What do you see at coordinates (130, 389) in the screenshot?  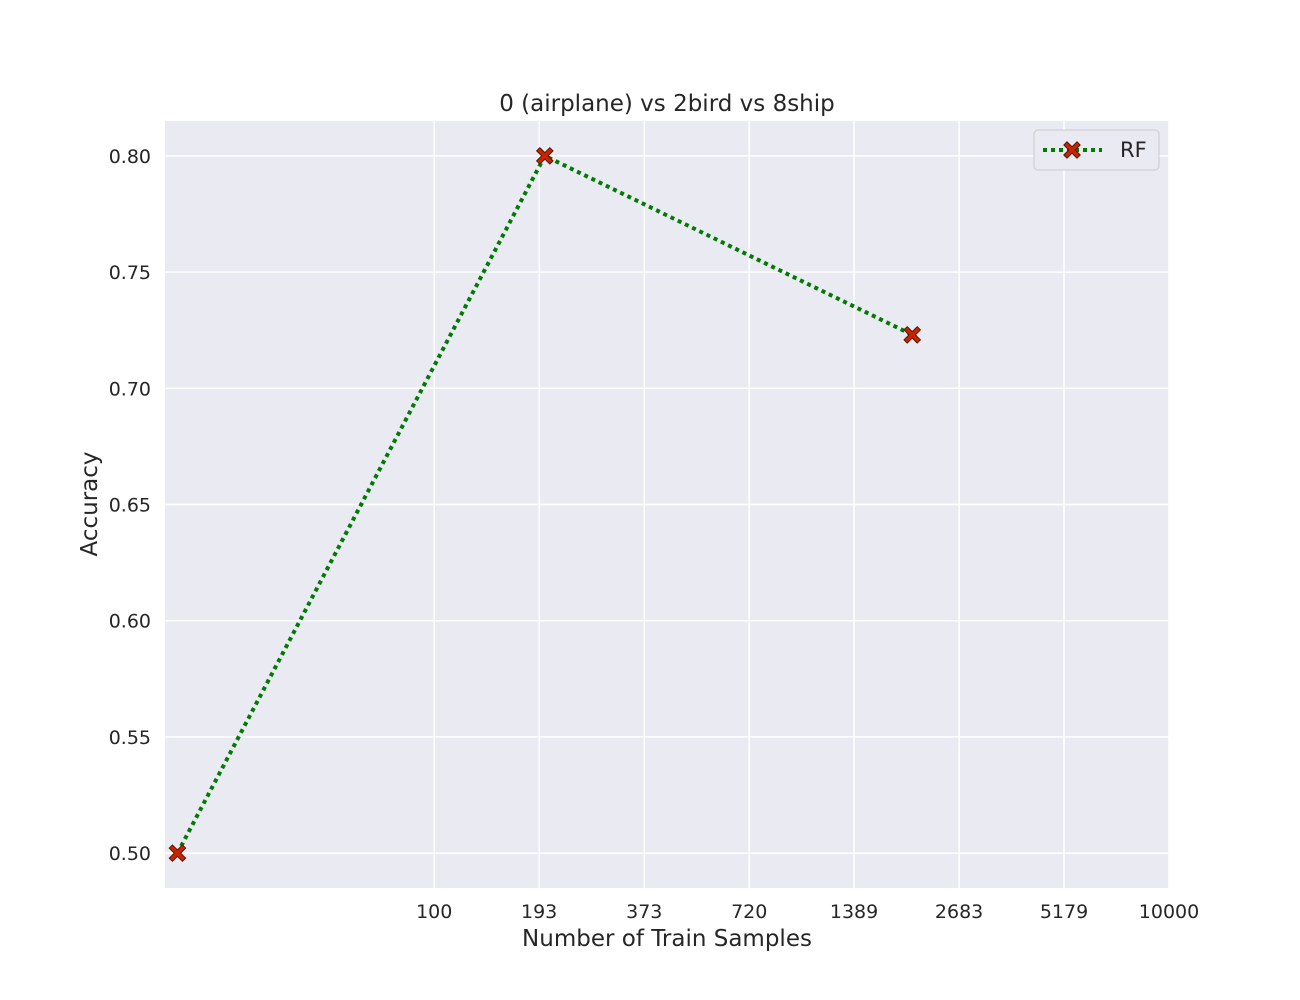 I see `y-tick-label: 0.70` at bounding box center [130, 389].